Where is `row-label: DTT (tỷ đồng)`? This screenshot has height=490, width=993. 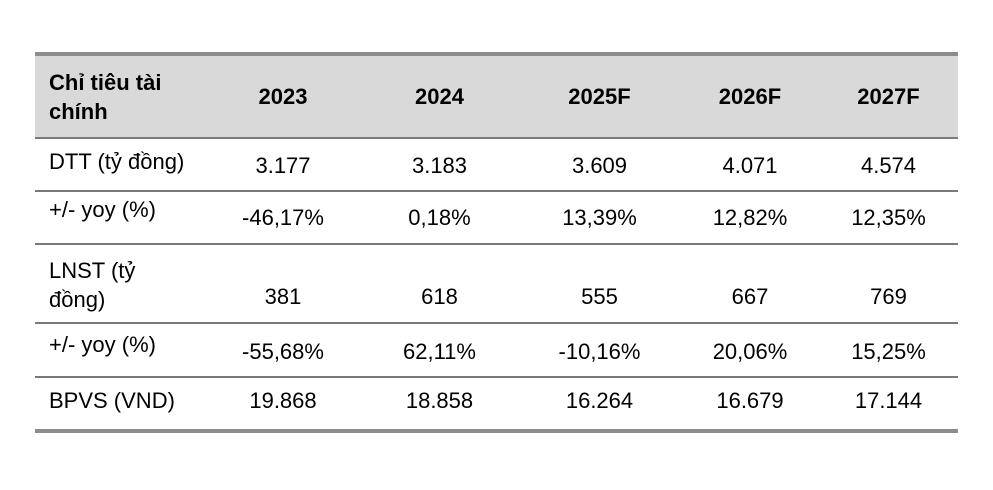 row-label: DTT (tỷ đồng) is located at coordinates (120, 164).